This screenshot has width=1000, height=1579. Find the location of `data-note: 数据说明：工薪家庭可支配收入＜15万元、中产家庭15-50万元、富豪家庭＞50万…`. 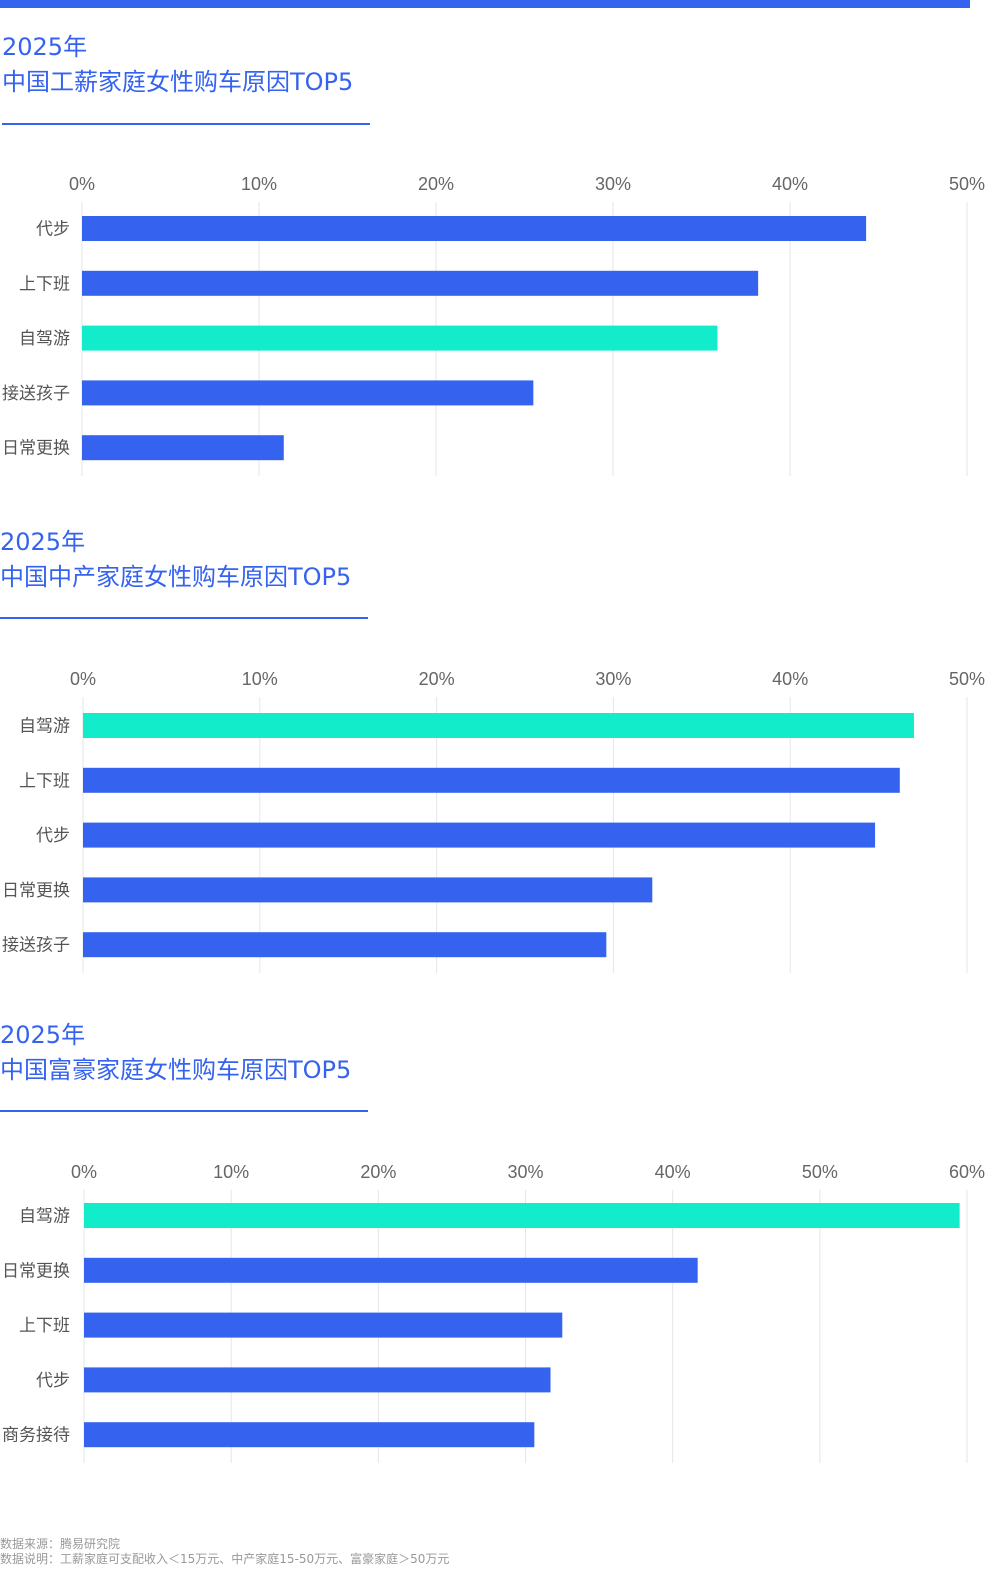

data-note: 数据说明：工薪家庭可支配收入＜15万元、中产家庭15-50万元、富豪家庭＞50万… is located at coordinates (225, 1559).